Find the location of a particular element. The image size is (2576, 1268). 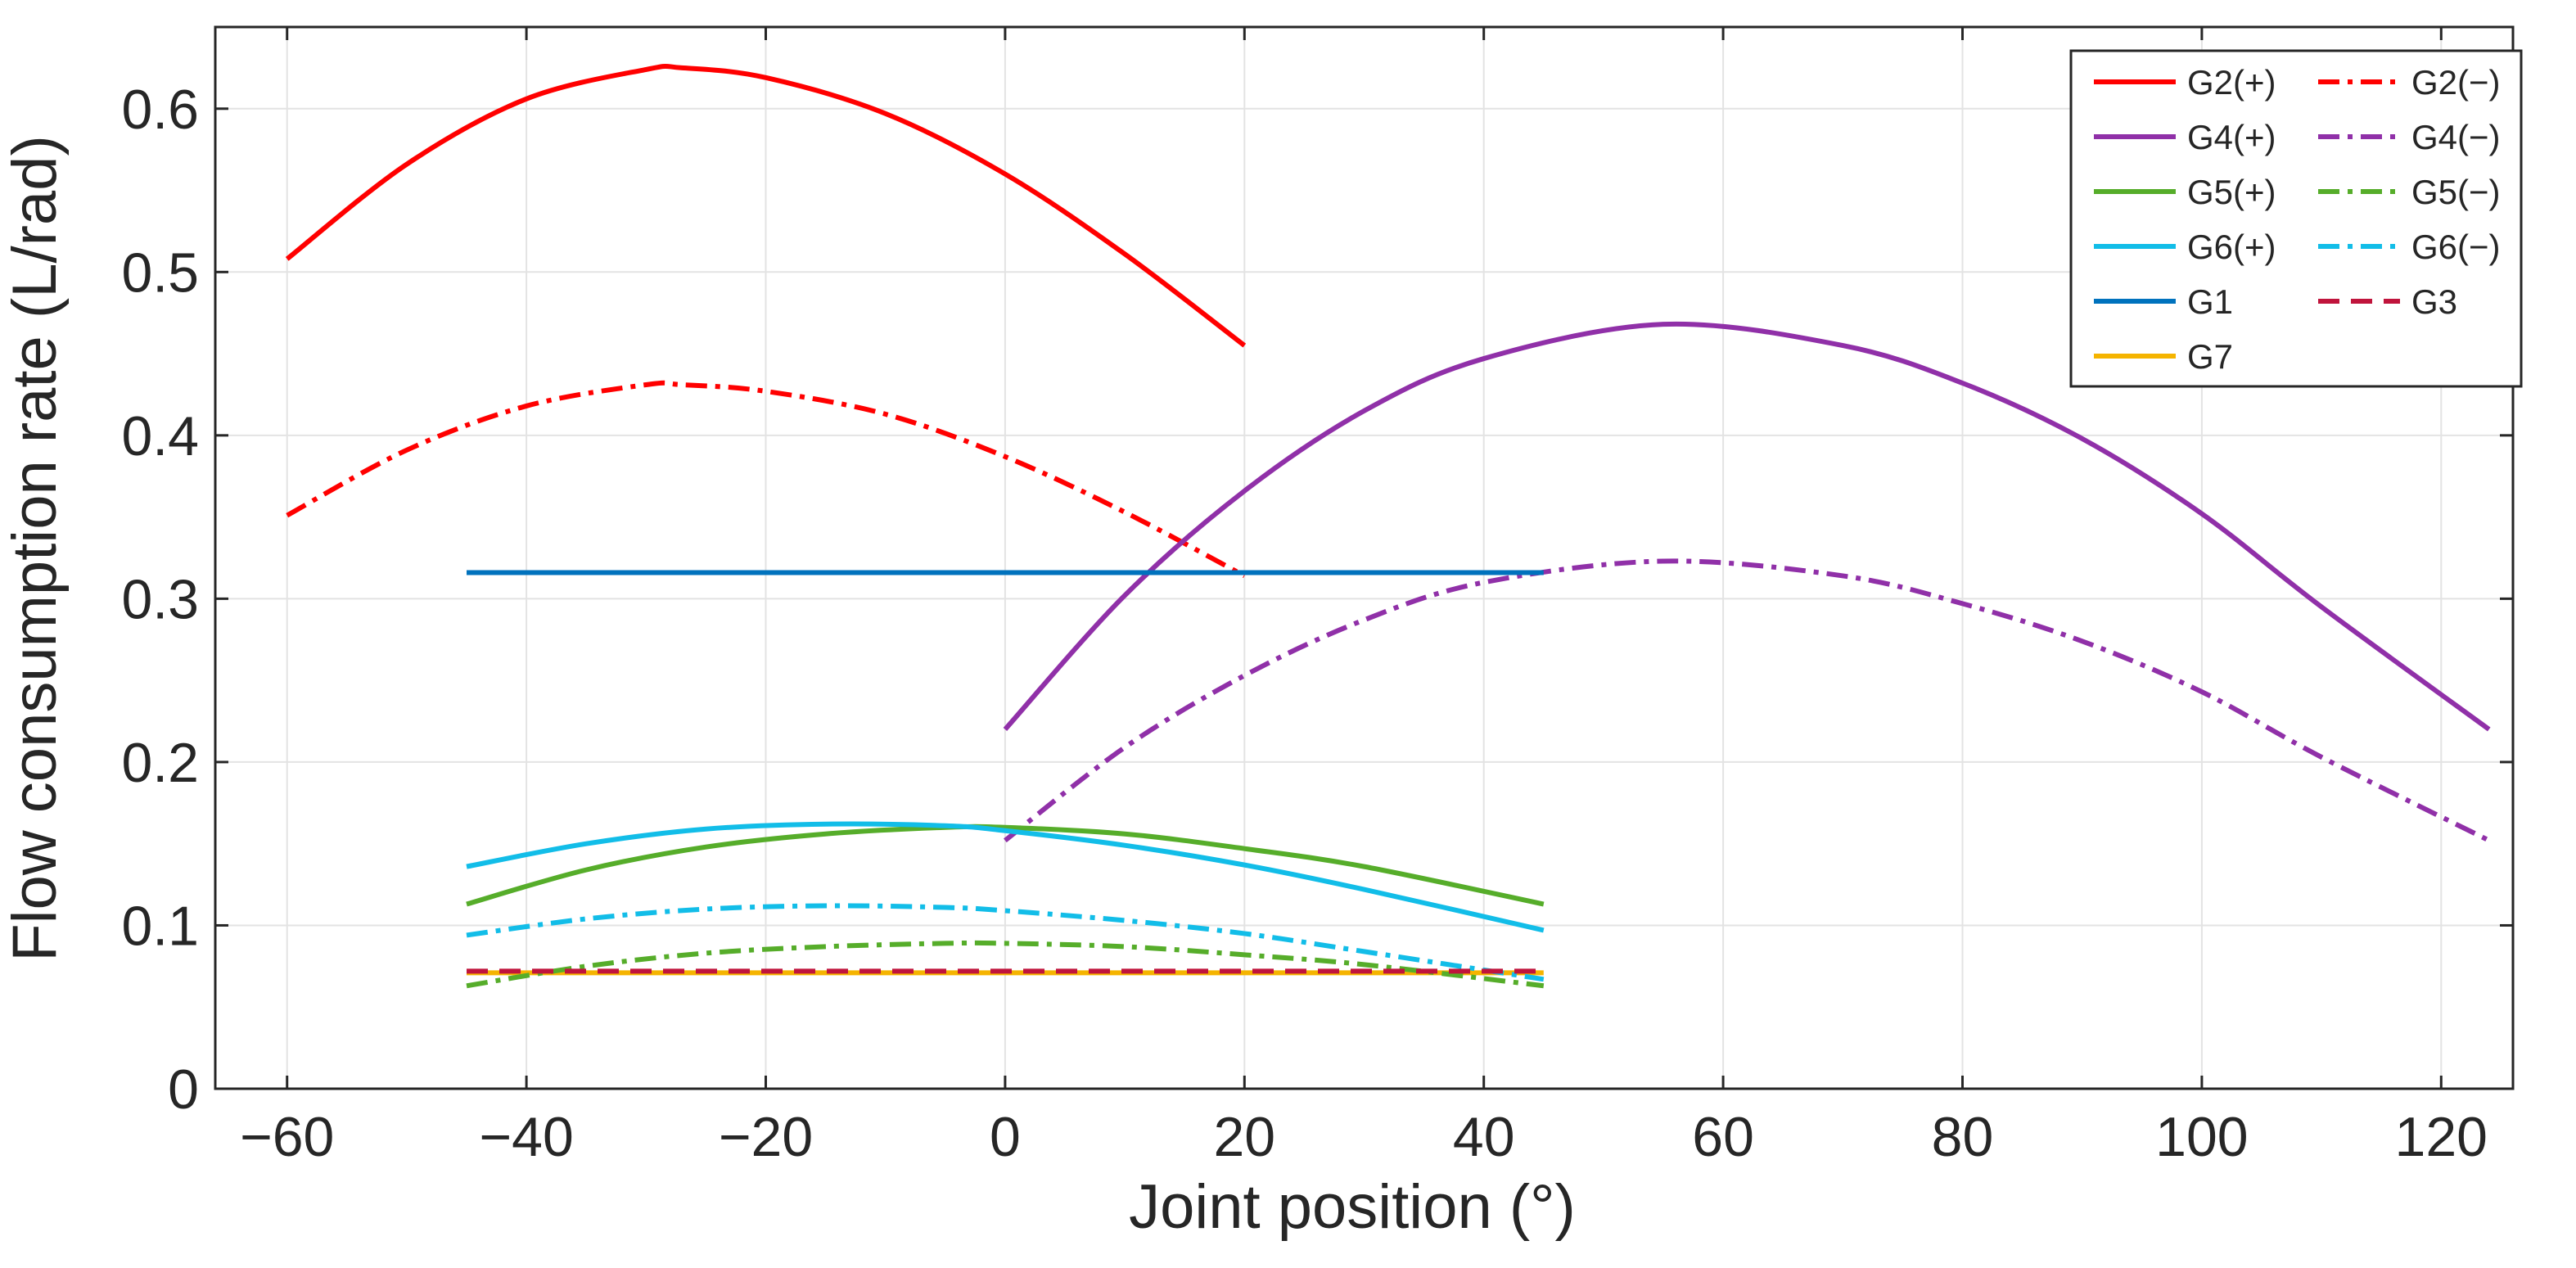

x-tick-label-0: −60 is located at coordinates (287, 1137).